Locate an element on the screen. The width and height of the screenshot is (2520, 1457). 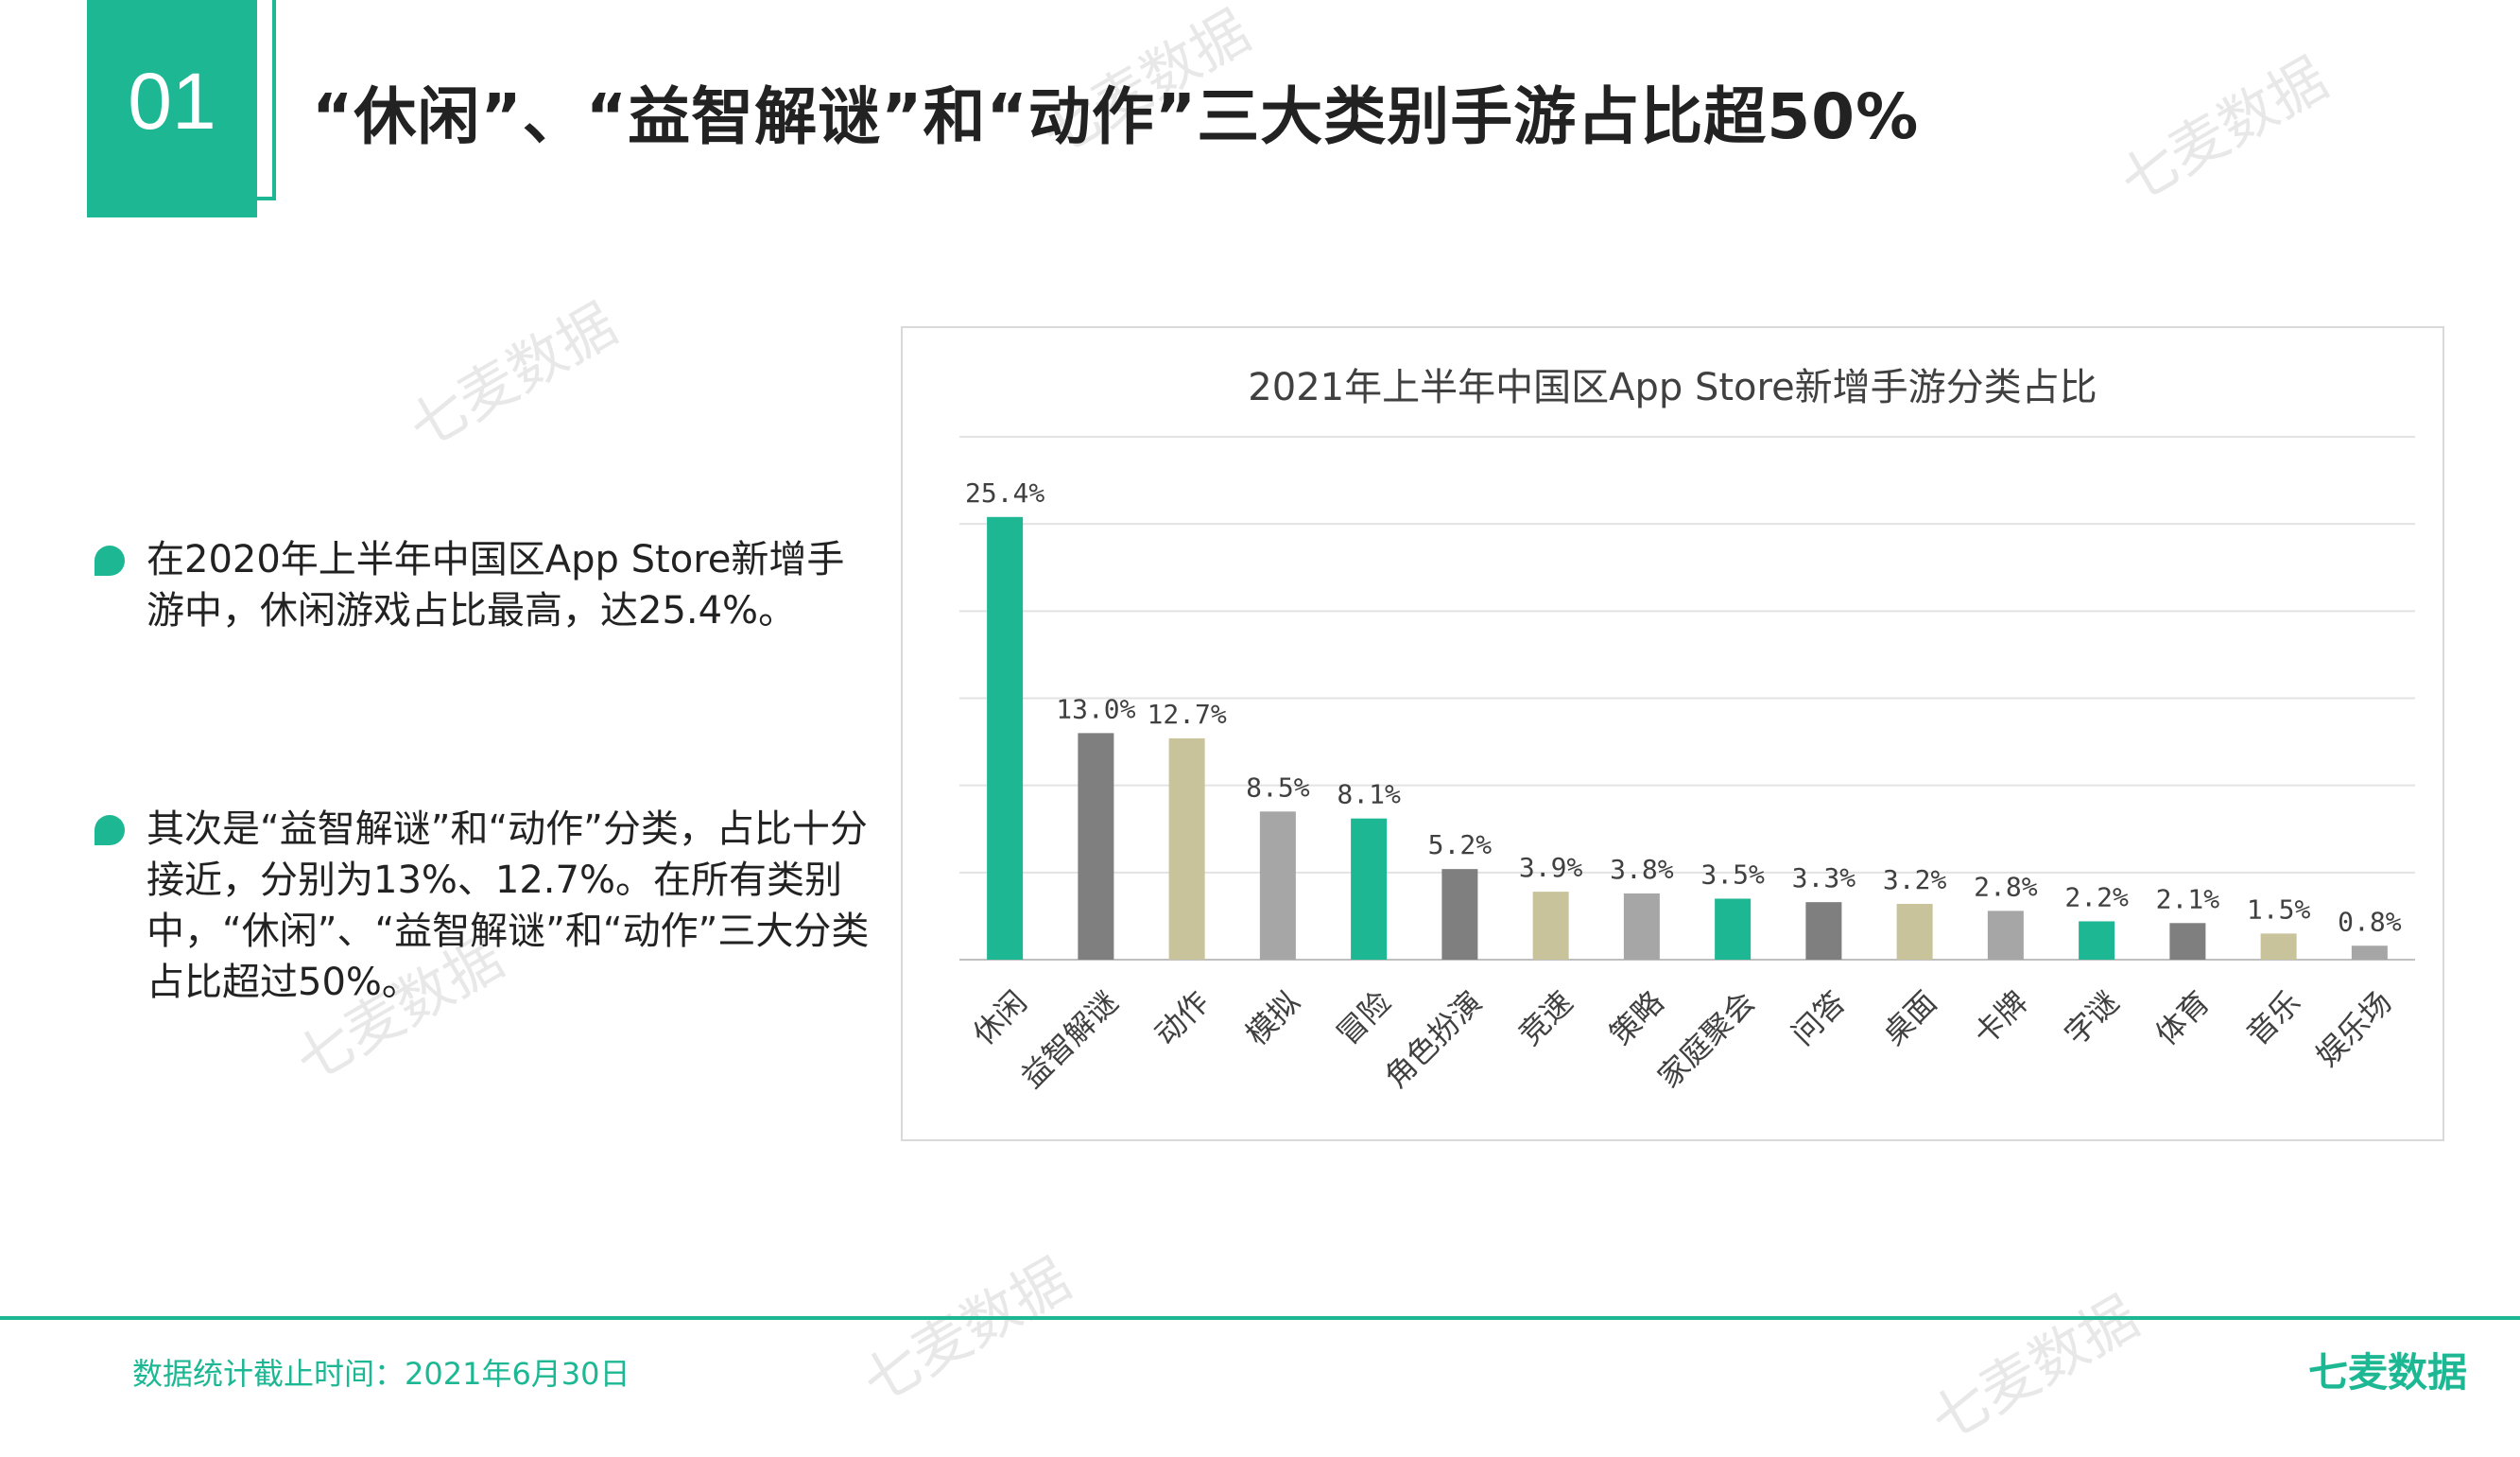
x-tick-label: 家庭聚会 is located at coordinates (1705, 1040).